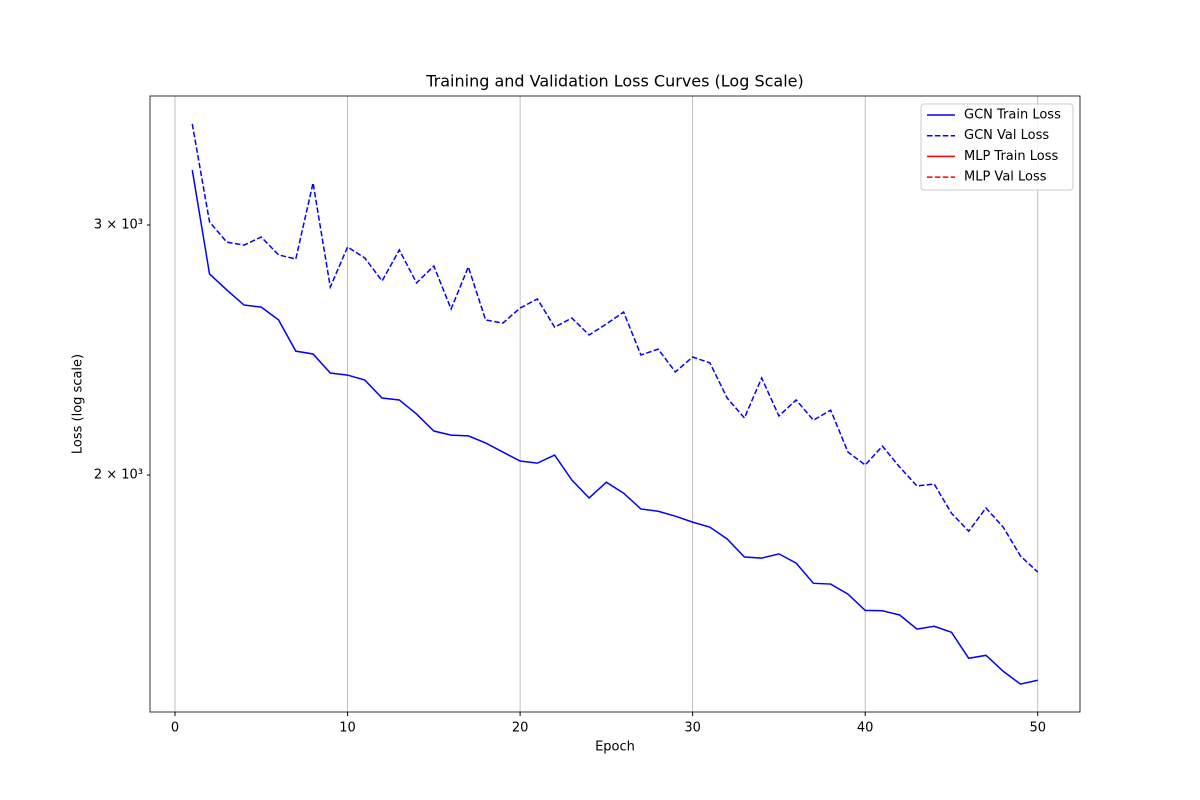 The image size is (1200, 800). What do you see at coordinates (175, 728) in the screenshot?
I see `x-tick-label: 0` at bounding box center [175, 728].